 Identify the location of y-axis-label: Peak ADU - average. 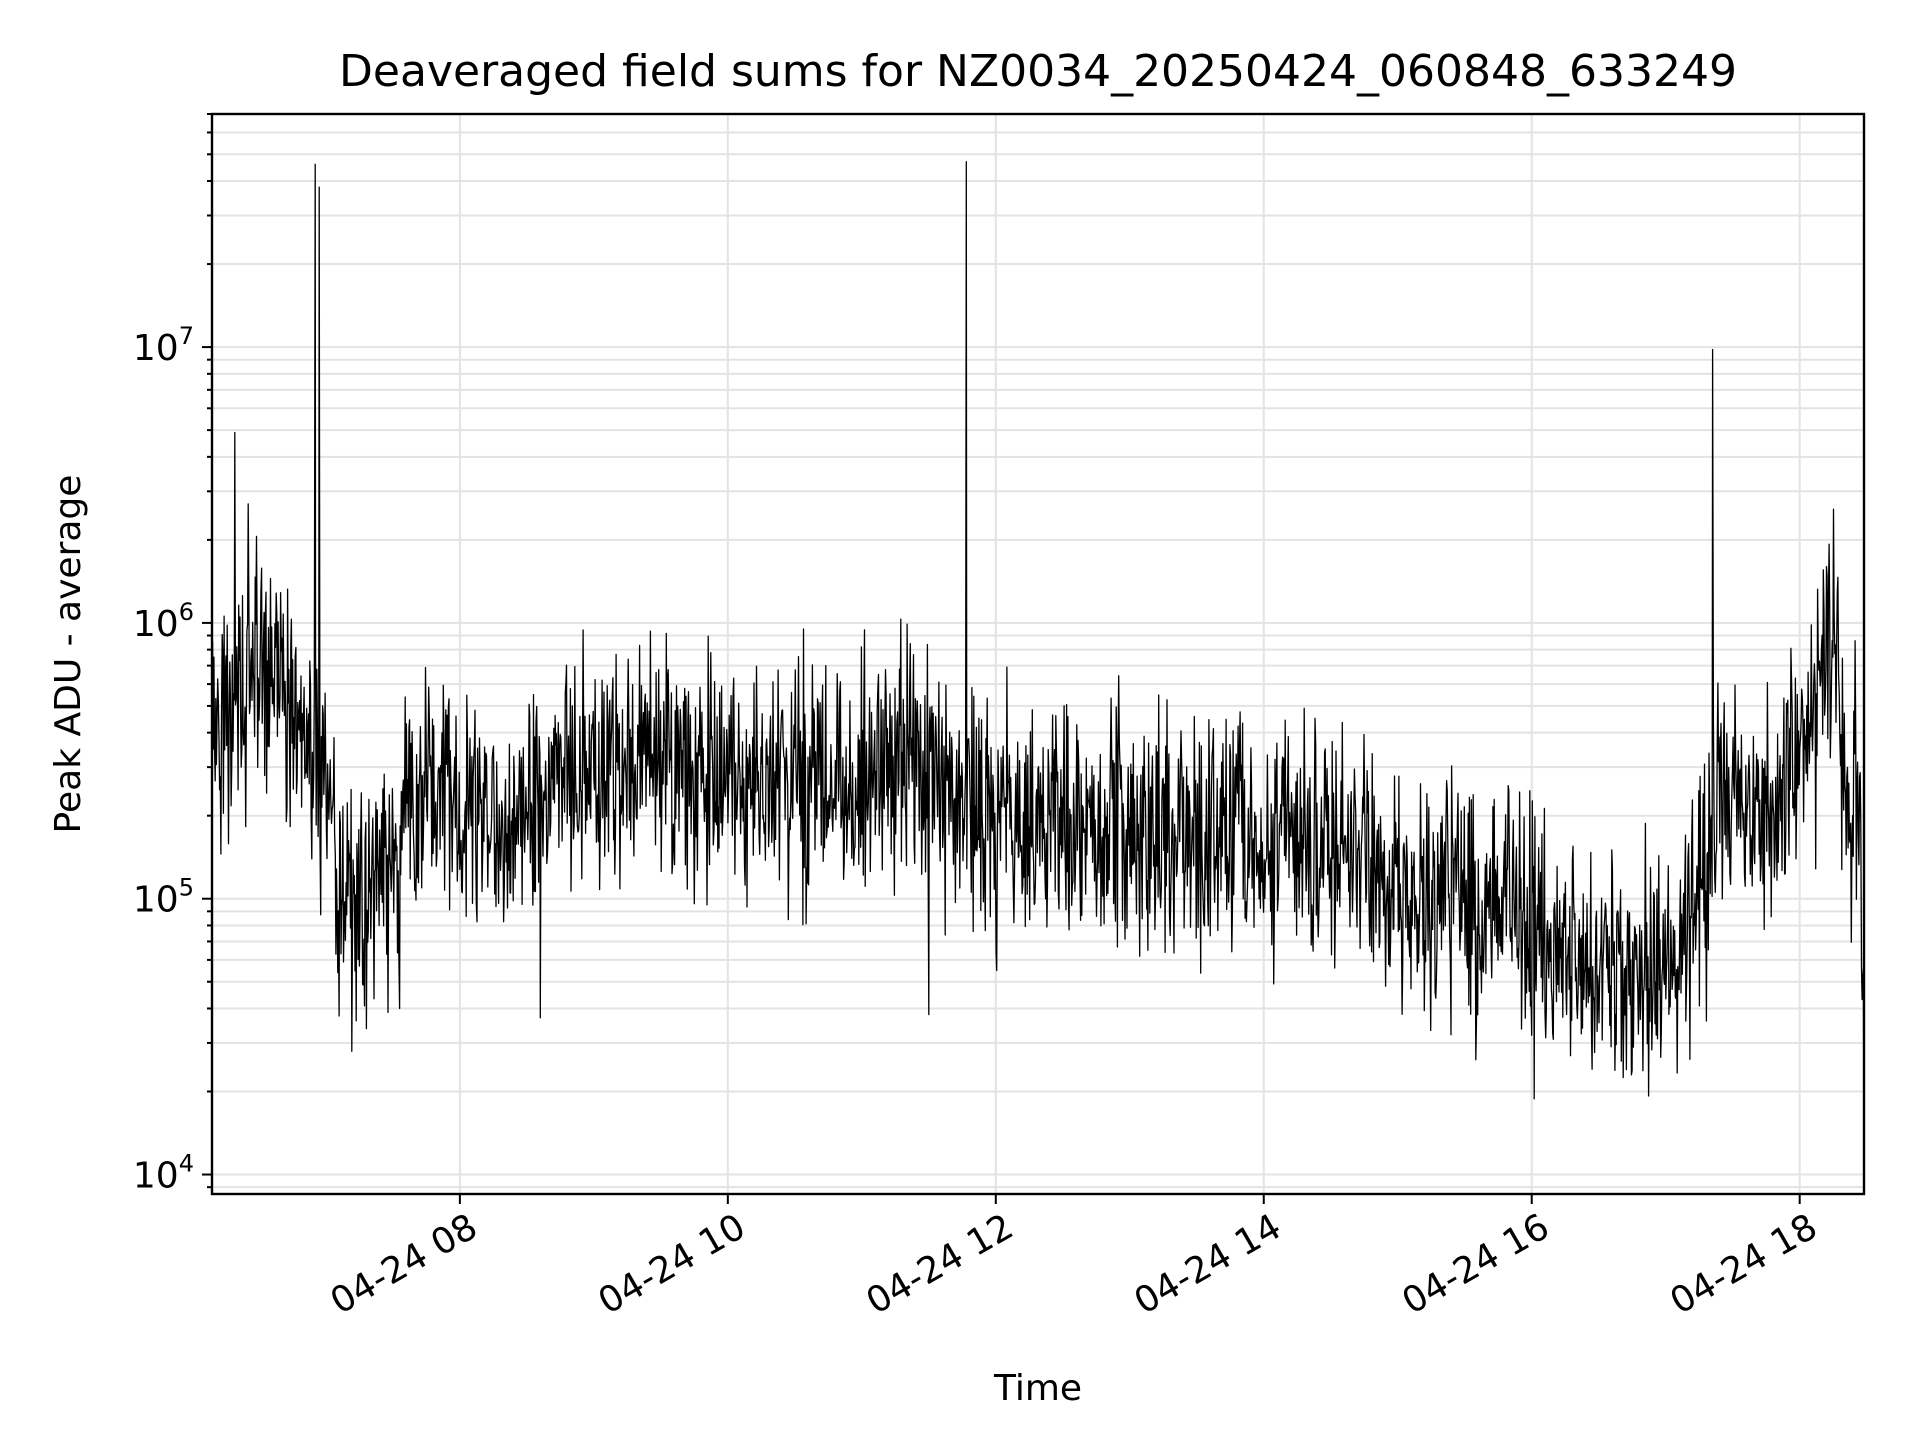
(68, 654).